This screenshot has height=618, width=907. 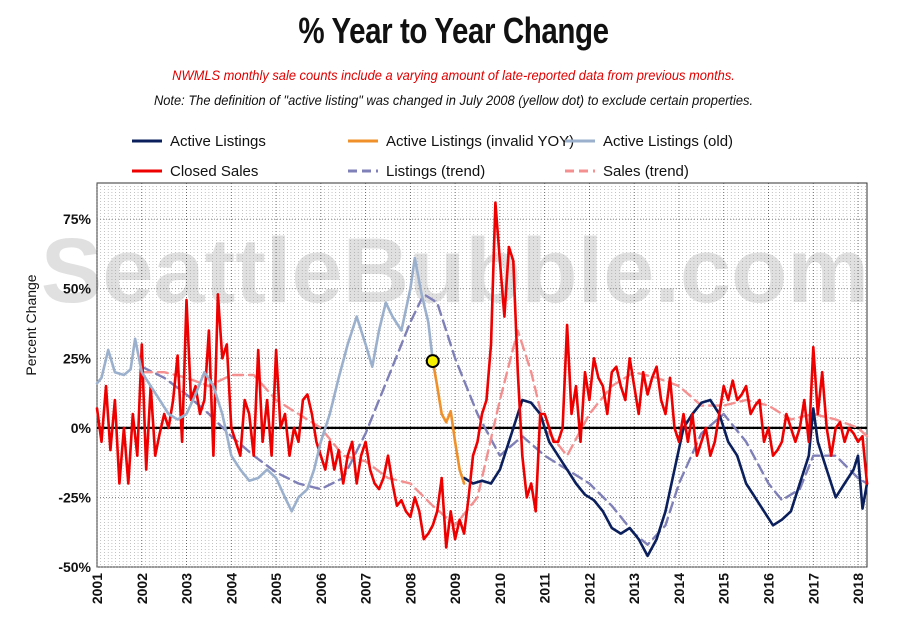 What do you see at coordinates (218, 141) in the screenshot?
I see `legend-label: Active Listings` at bounding box center [218, 141].